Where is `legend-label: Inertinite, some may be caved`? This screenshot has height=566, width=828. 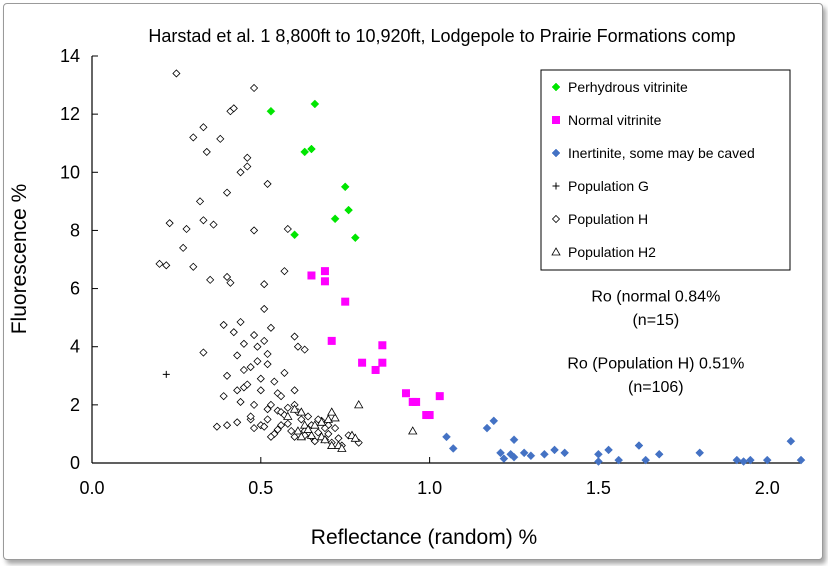 legend-label: Inertinite, some may be caved is located at coordinates (661, 153).